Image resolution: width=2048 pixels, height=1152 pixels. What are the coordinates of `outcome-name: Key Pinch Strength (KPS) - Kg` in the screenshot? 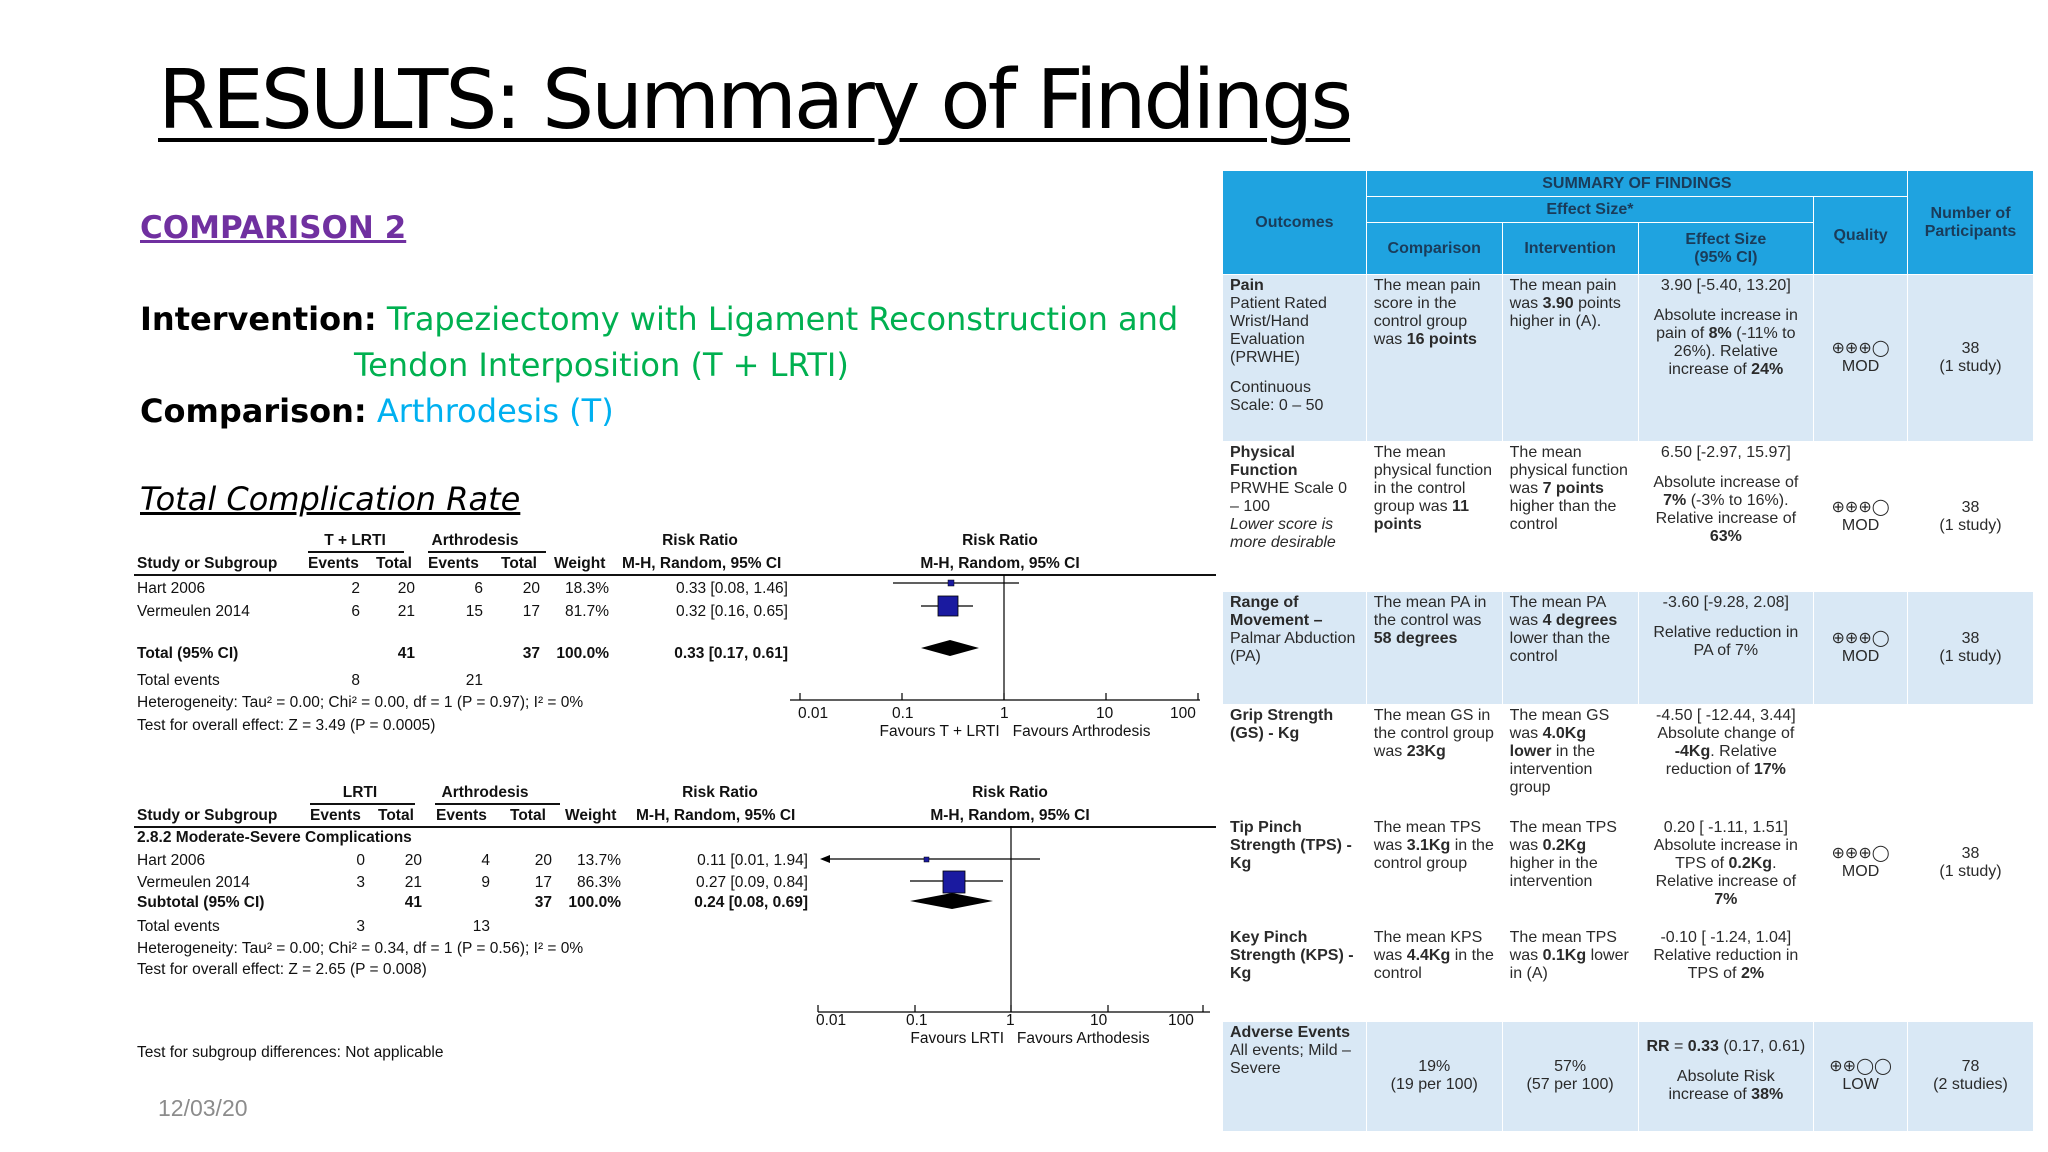 It's located at (1292, 955).